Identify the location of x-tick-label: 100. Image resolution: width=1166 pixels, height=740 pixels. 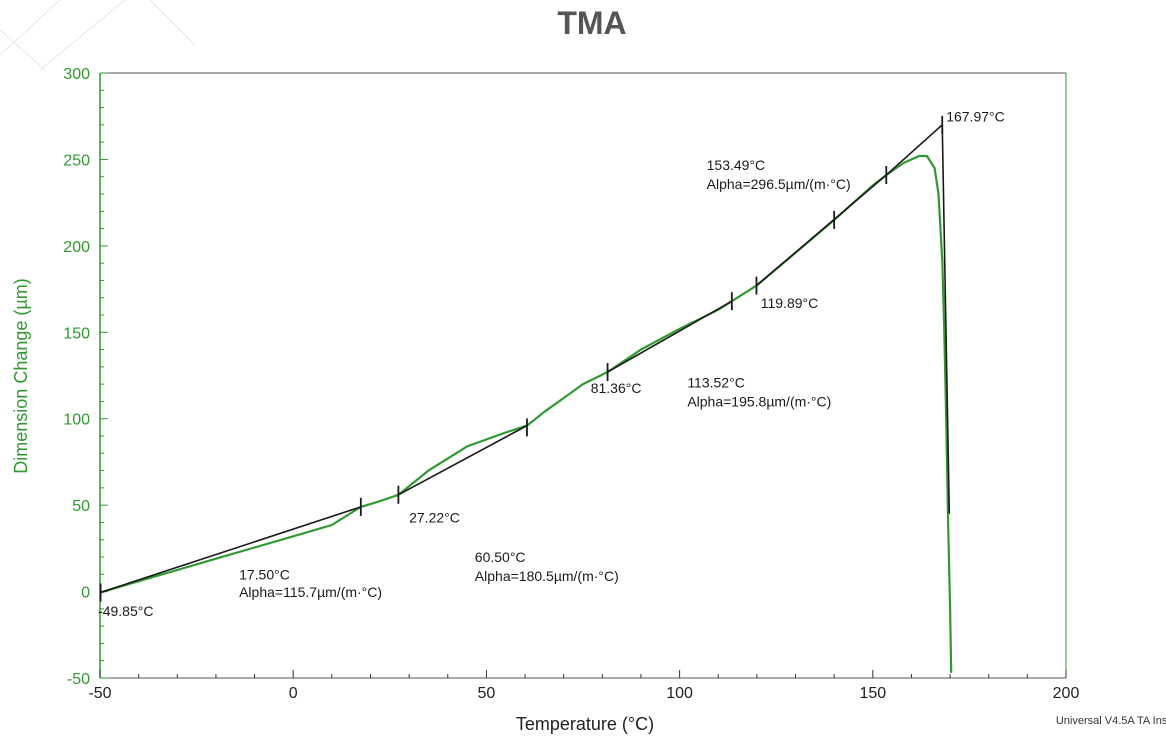
(679, 693).